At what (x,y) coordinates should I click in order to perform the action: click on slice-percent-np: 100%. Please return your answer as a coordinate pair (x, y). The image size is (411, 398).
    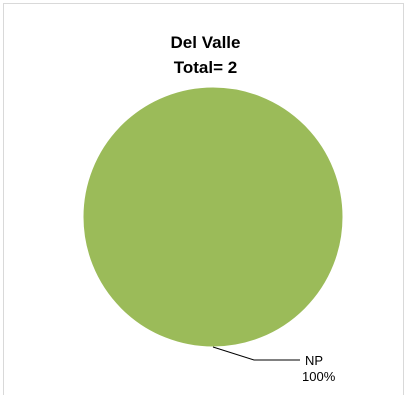
    Looking at the image, I should click on (319, 376).